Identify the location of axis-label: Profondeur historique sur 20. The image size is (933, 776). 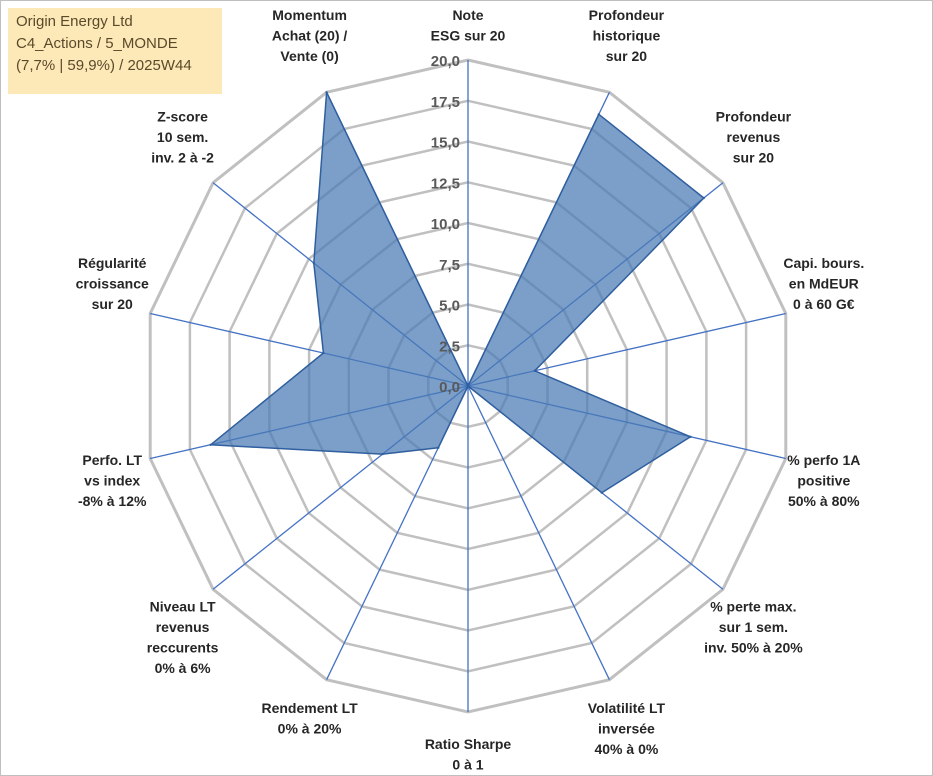
(627, 35).